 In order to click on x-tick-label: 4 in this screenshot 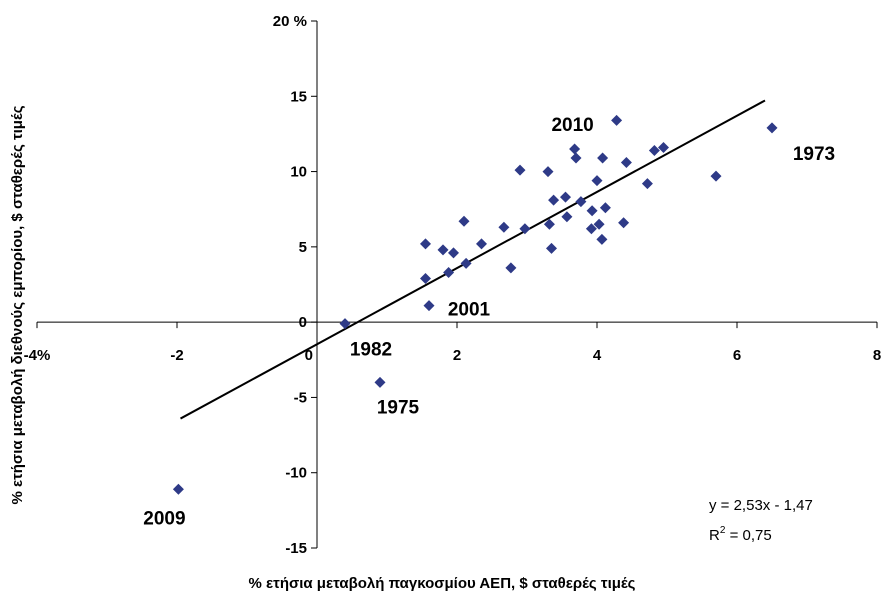, I will do `click(597, 355)`.